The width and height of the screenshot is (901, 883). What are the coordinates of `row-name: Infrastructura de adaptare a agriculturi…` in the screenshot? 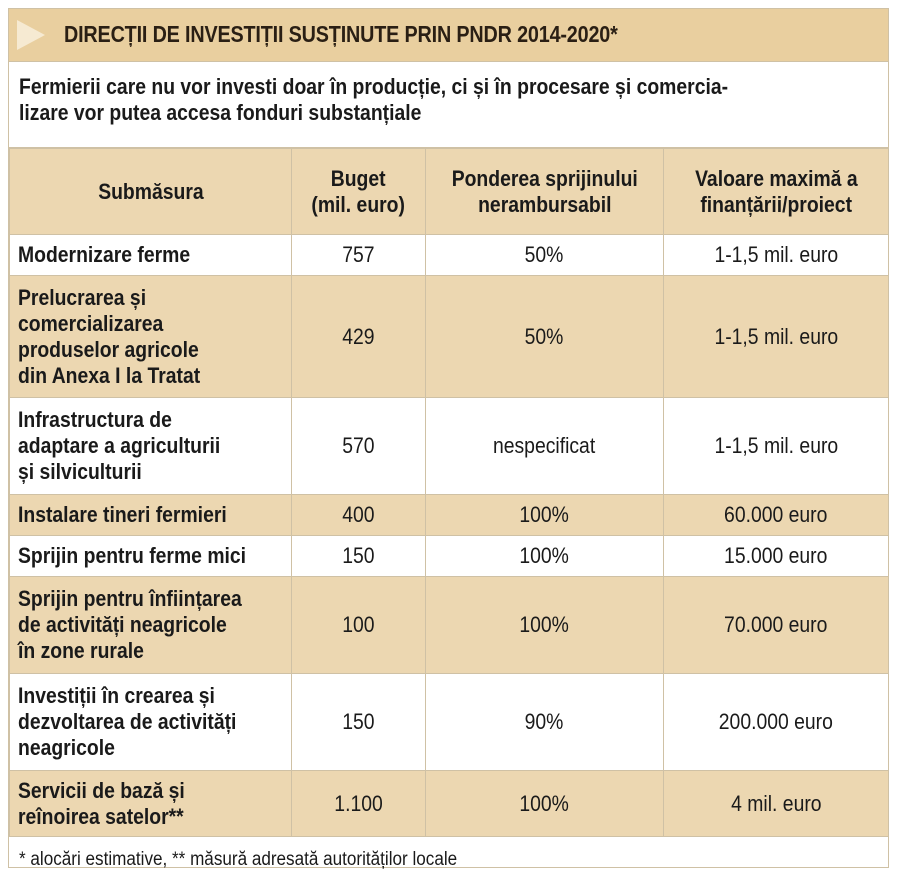 It's located at (150, 446).